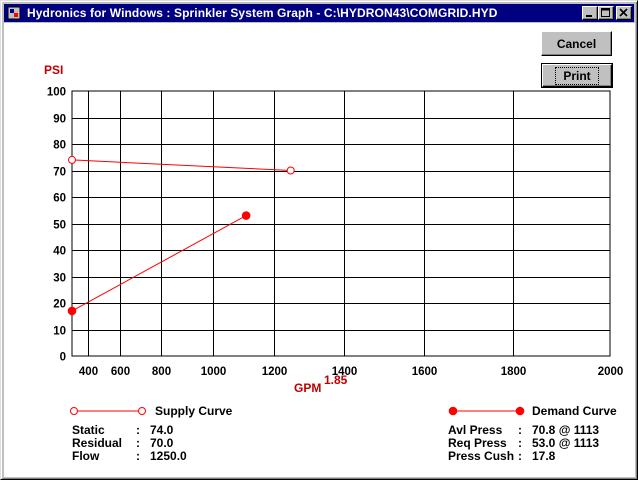  I want to click on close-button, so click(624, 13).